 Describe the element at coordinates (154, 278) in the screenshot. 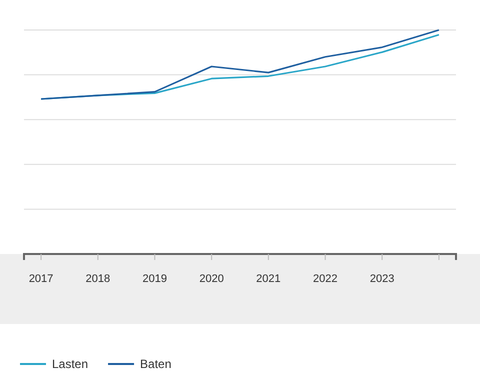

I see `x-tick-label: 2019` at that location.